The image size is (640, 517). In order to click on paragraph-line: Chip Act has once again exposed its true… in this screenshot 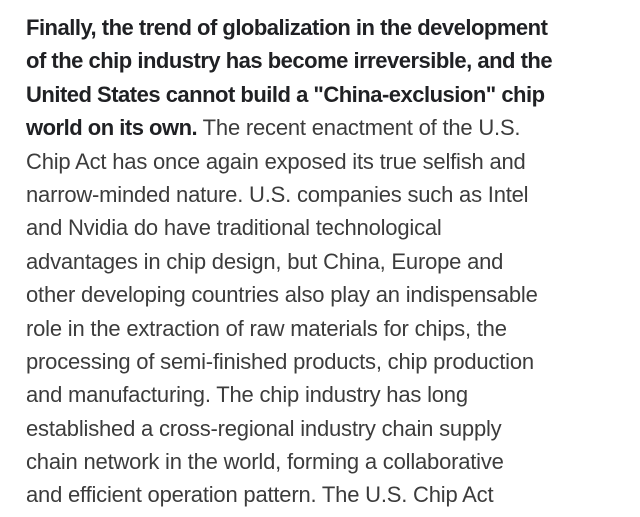, I will do `click(276, 161)`.